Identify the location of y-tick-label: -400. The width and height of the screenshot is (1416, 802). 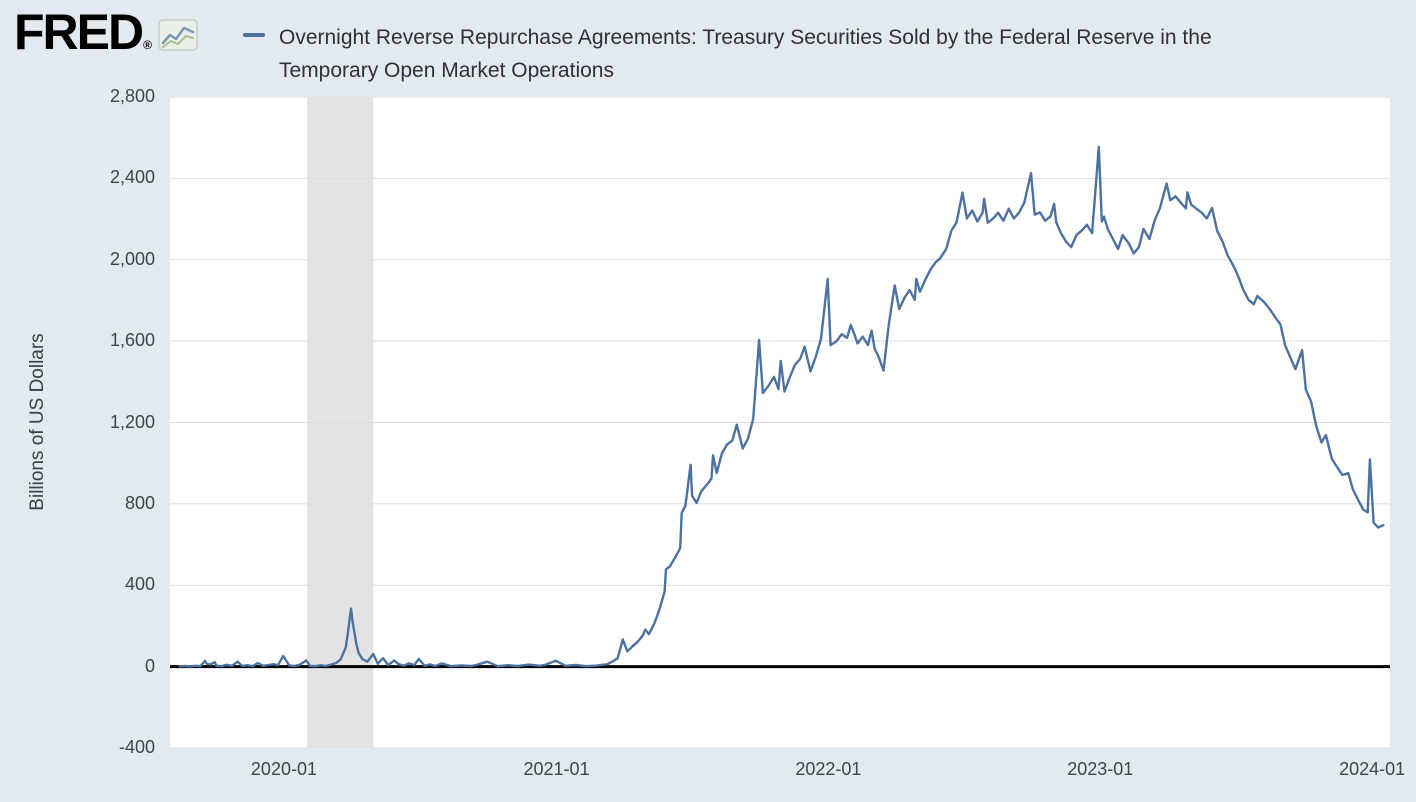
(136, 747).